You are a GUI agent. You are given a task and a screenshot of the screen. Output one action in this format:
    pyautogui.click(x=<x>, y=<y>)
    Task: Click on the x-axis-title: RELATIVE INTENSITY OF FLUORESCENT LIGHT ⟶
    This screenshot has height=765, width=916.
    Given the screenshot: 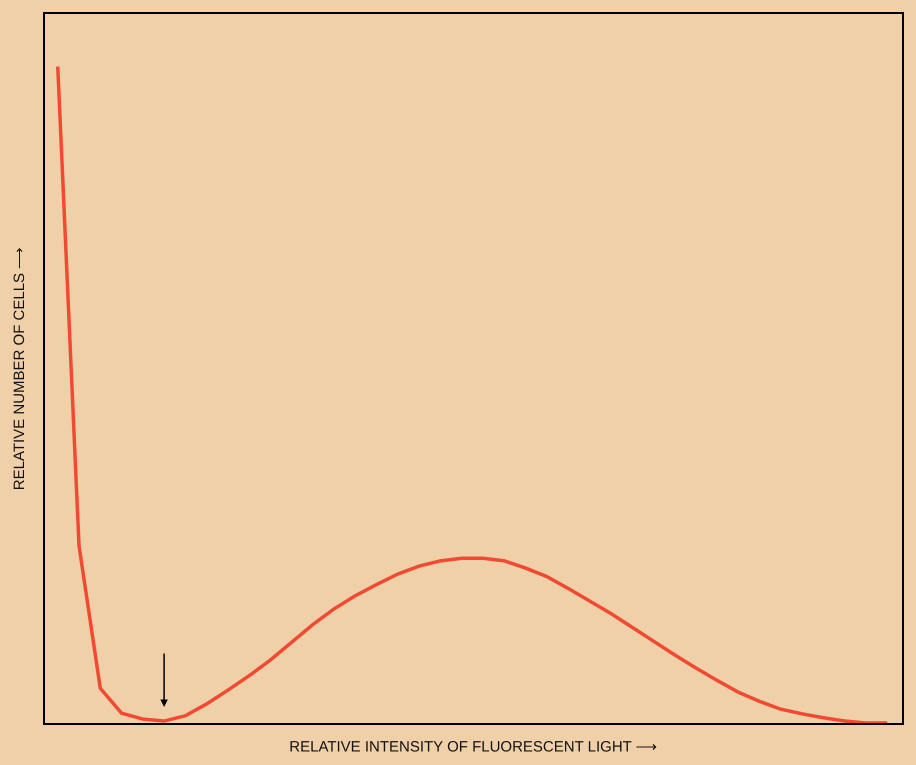 What is the action you would take?
    pyautogui.click(x=473, y=747)
    